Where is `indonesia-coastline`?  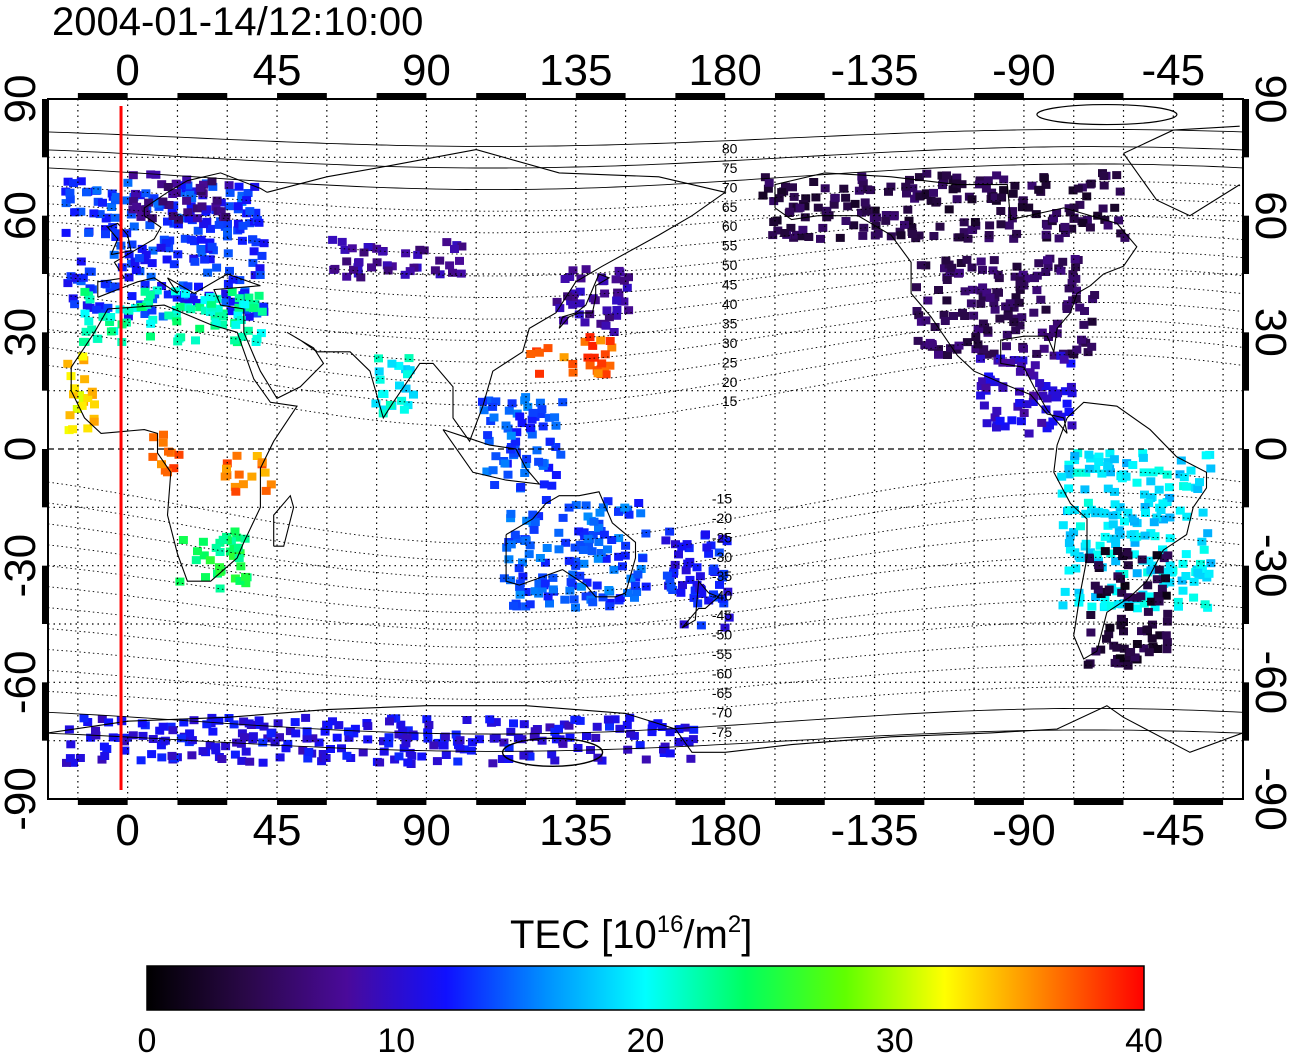 indonesia-coastline is located at coordinates (491, 457).